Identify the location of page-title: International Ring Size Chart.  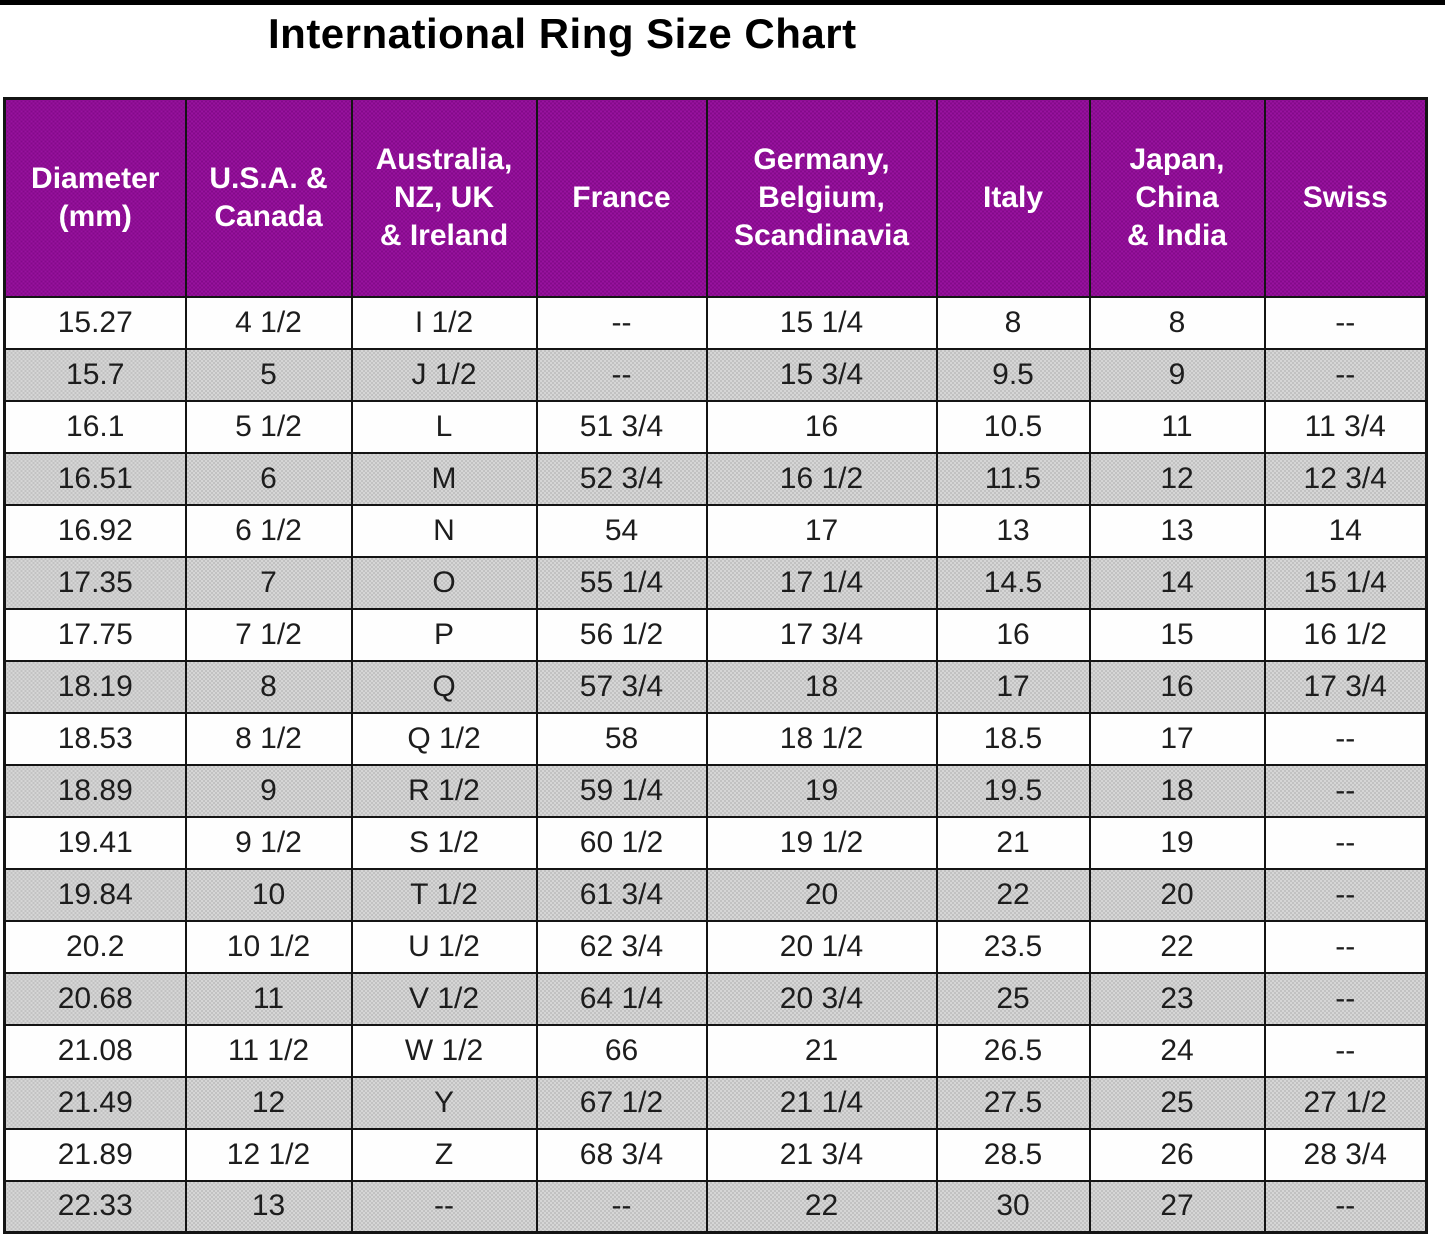
(562, 33).